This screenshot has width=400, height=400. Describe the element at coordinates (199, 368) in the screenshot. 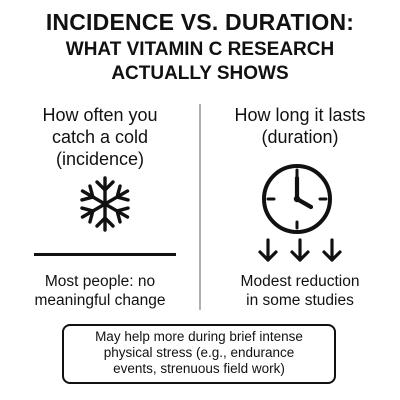

I see `note-line-3: events, strenuous field work)` at that location.